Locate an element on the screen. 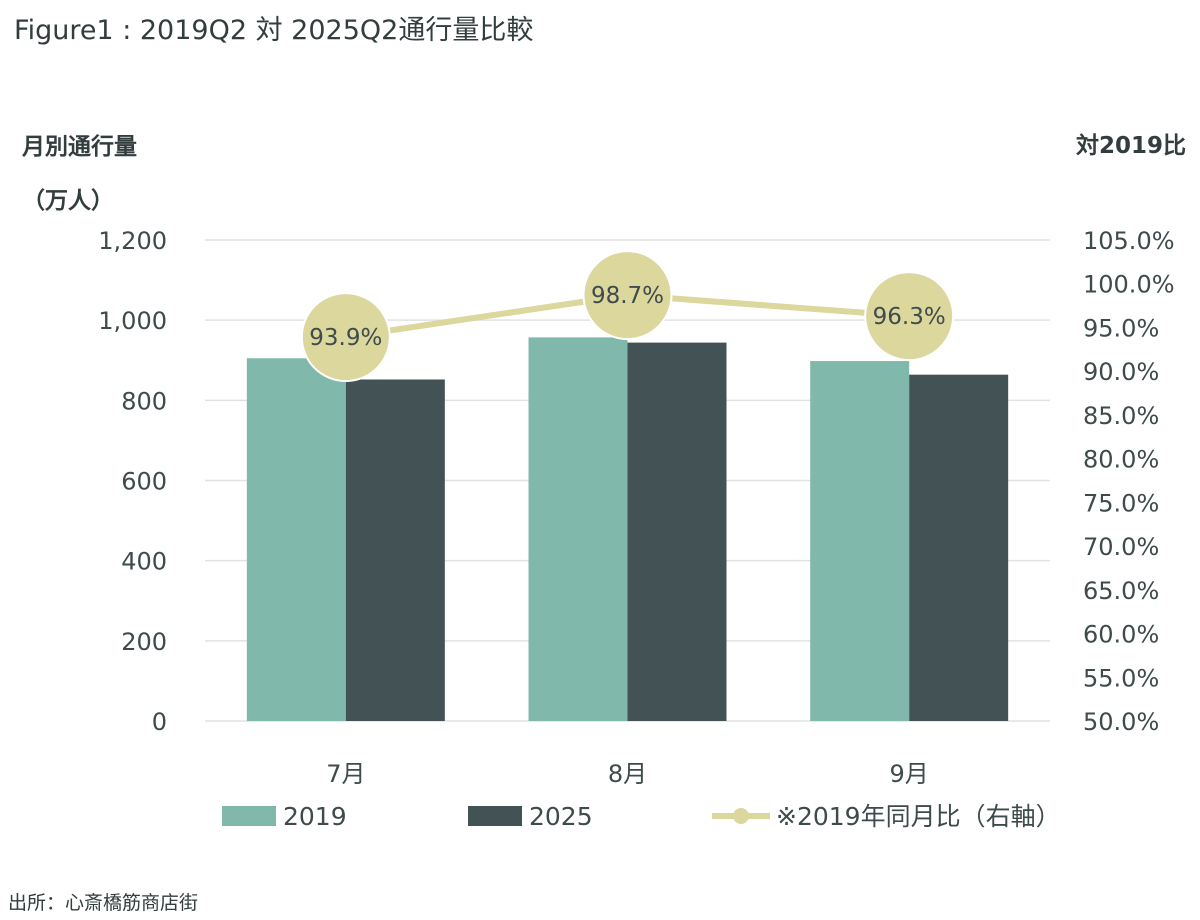 Image resolution: width=1200 pixels, height=920 pixels. left-tick-label: 0 is located at coordinates (159, 722).